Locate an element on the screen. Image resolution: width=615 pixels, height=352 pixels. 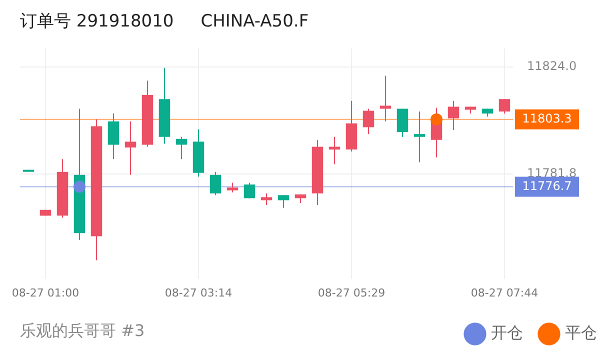
chart-title: 订单号 291918010 CHINA-A50.F is located at coordinates (164, 22).